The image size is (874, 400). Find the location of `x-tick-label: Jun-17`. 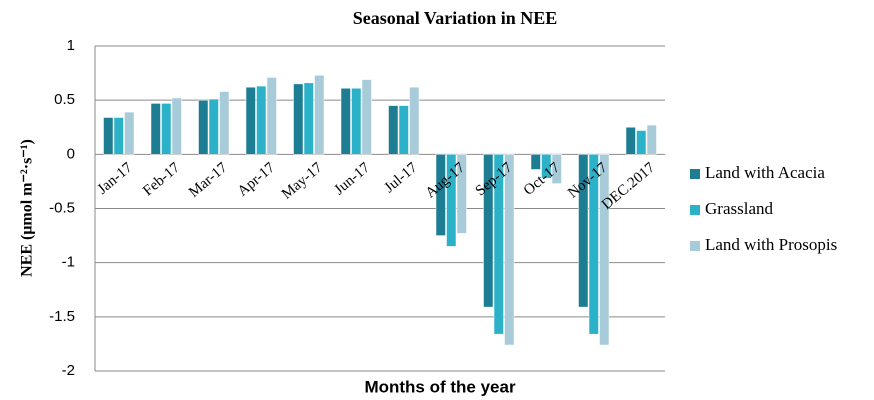

x-tick-label: Jun-17 is located at coordinates (352, 178).